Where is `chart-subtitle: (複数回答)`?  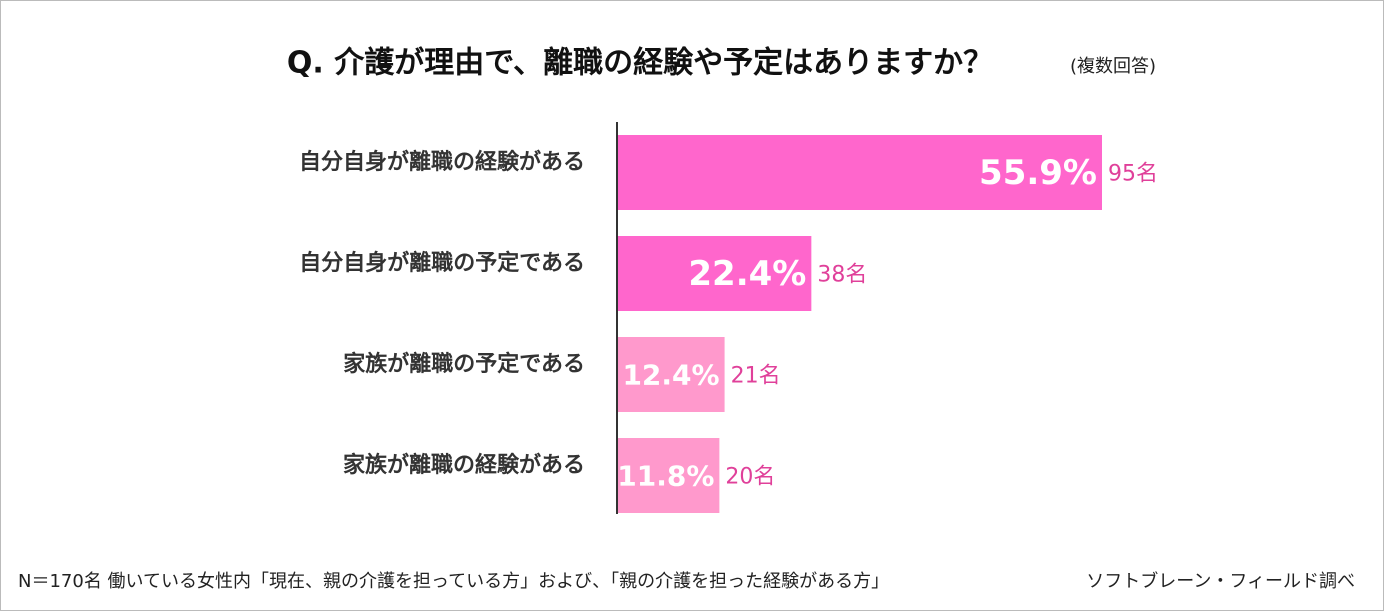 chart-subtitle: (複数回答) is located at coordinates (1113, 66).